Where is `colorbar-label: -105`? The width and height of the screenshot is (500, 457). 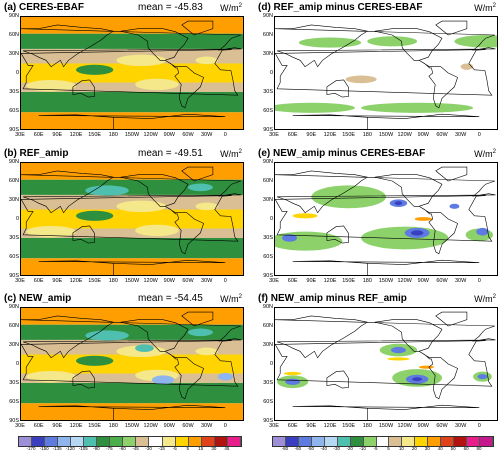 colorbar-label: -105 is located at coordinates (83, 448).